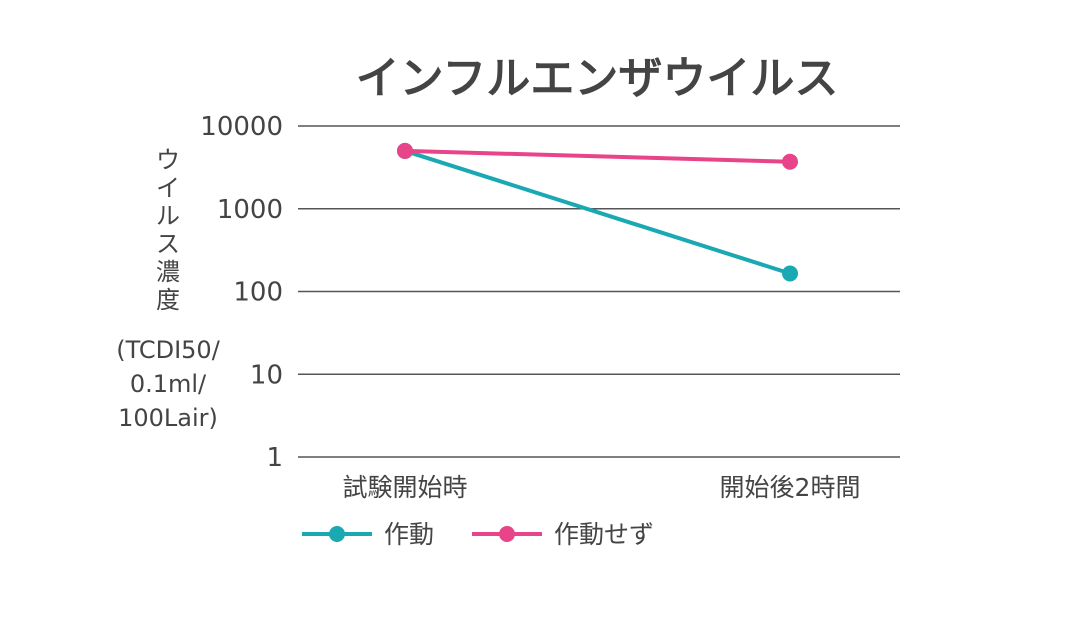 The height and width of the screenshot is (620, 1072). What do you see at coordinates (478, 534) in the screenshot?
I see `legend: 作動 作動せず` at bounding box center [478, 534].